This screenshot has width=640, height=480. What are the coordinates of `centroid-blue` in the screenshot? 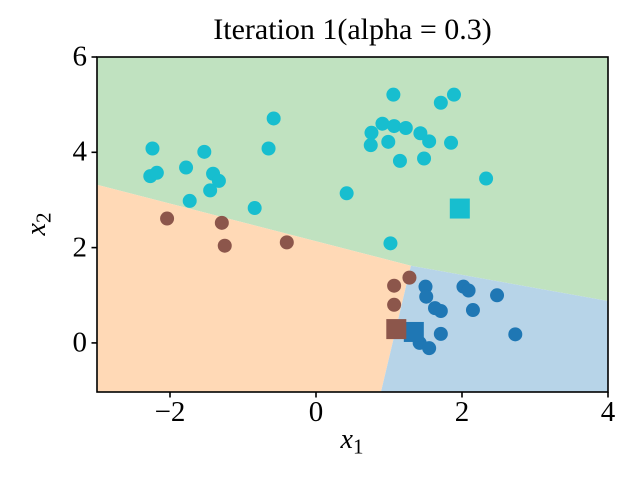 It's located at (413, 331).